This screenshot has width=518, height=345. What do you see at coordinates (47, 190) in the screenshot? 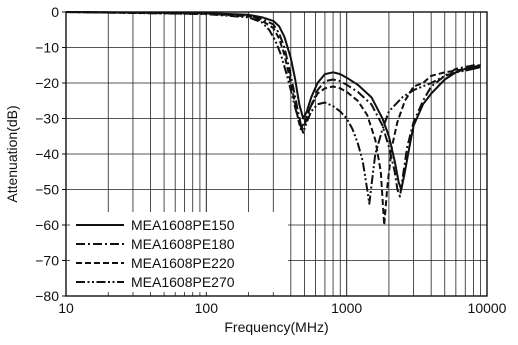
I see `y-tick-label: −50` at bounding box center [47, 190].